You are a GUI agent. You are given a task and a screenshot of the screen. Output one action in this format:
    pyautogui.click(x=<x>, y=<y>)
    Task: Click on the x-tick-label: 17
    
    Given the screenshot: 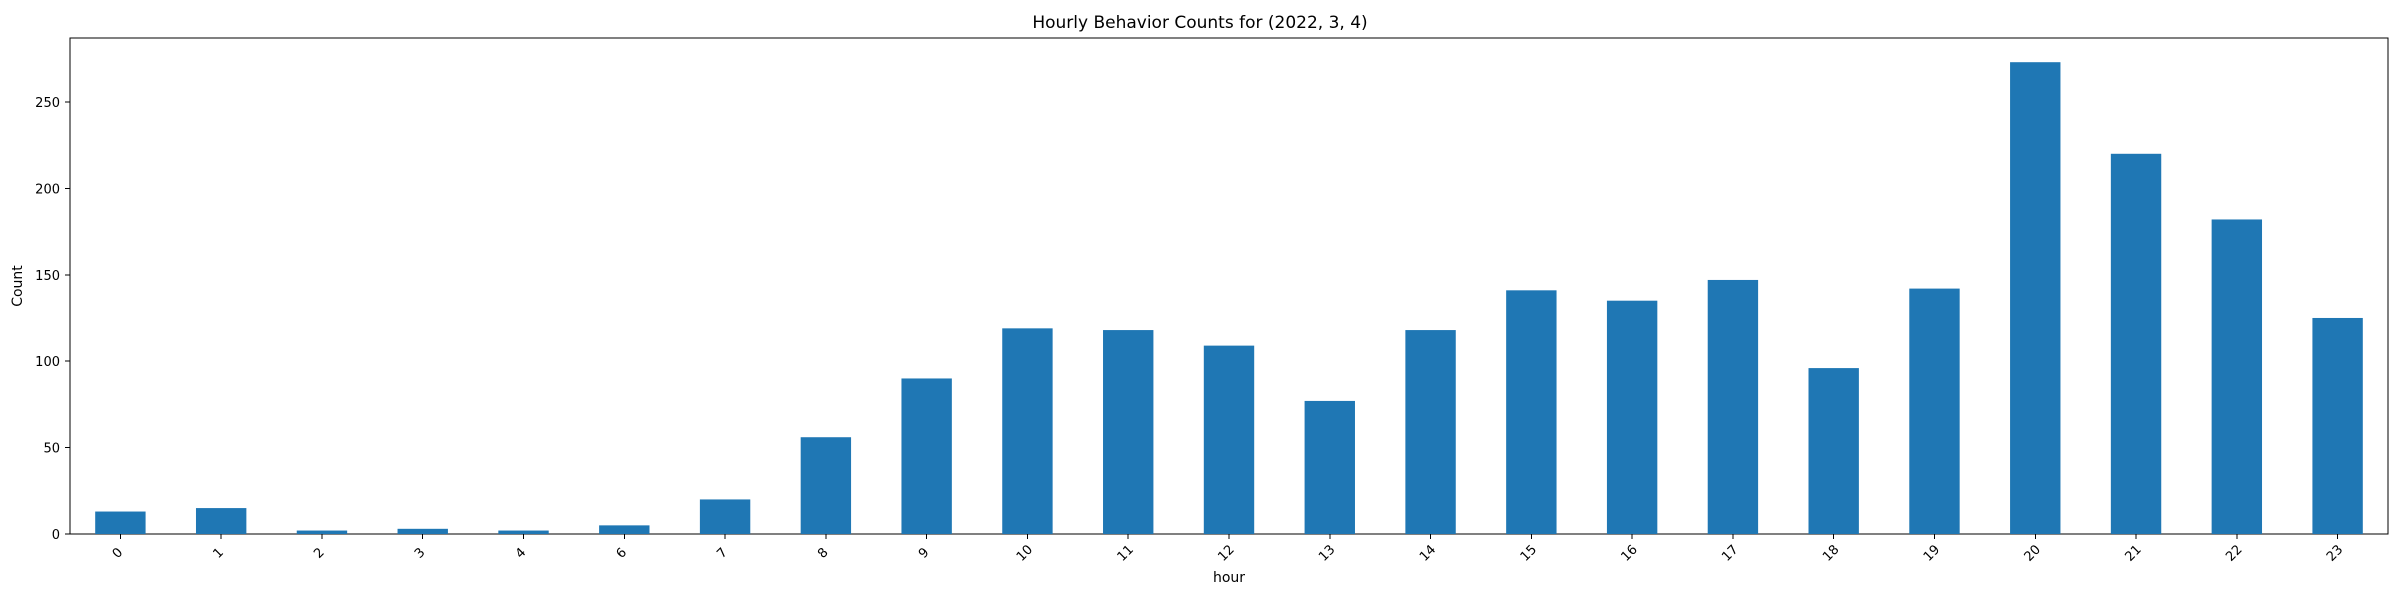 What is the action you would take?
    pyautogui.click(x=1730, y=553)
    